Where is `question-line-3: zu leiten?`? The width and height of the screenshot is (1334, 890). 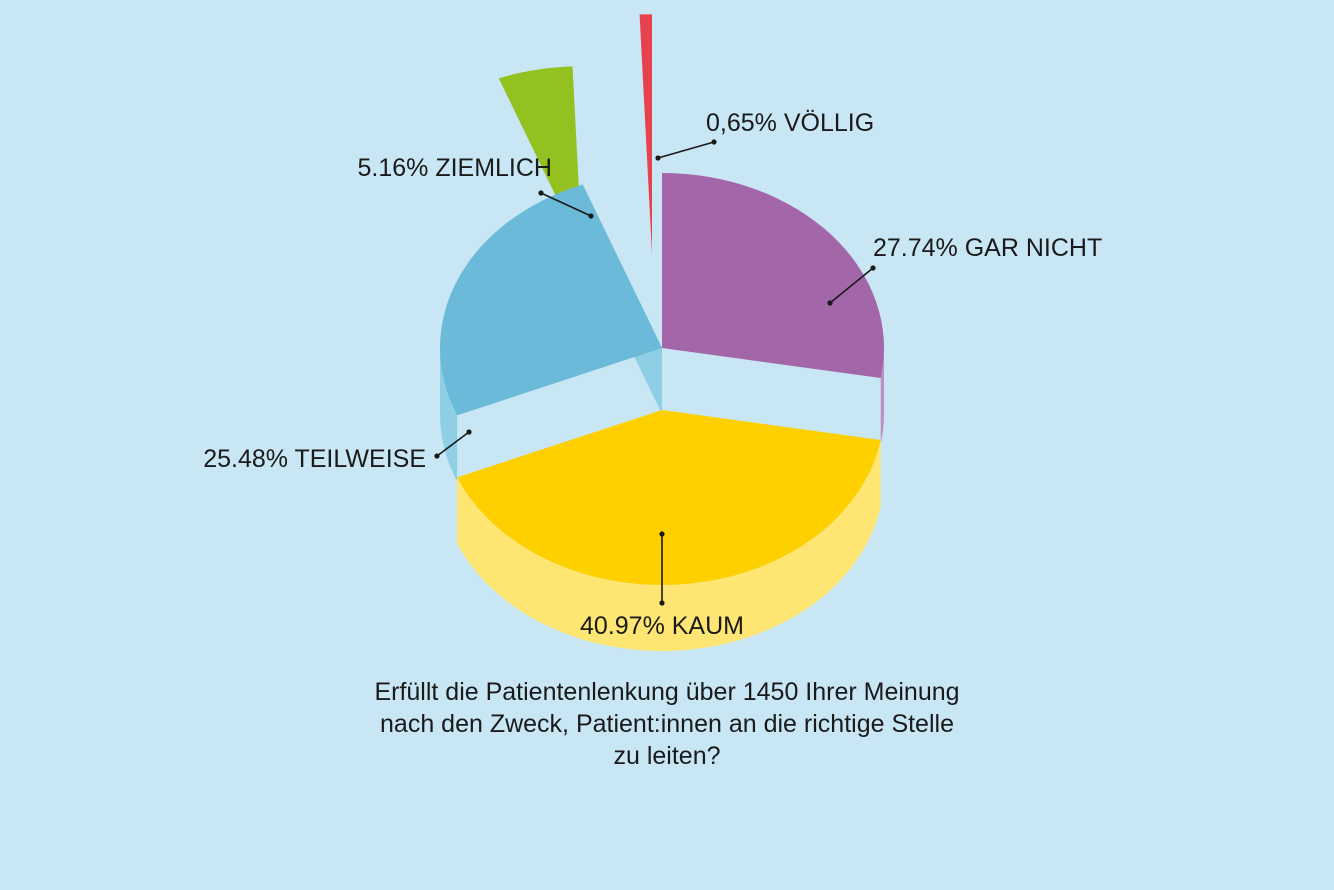 question-line-3: zu leiten? is located at coordinates (667, 756).